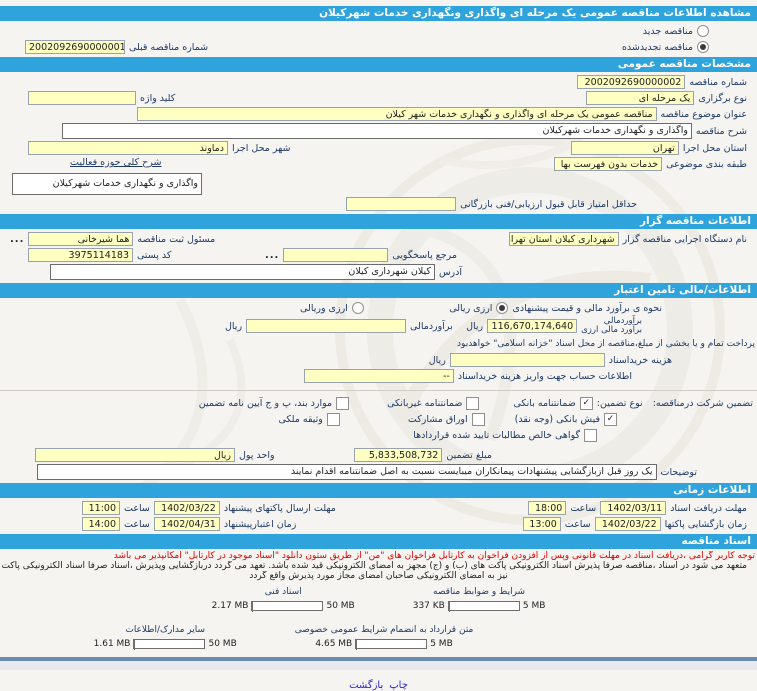 This screenshot has width=757, height=691. What do you see at coordinates (80, 255) in the screenshot?
I see `postal-field: 3975114183` at bounding box center [80, 255].